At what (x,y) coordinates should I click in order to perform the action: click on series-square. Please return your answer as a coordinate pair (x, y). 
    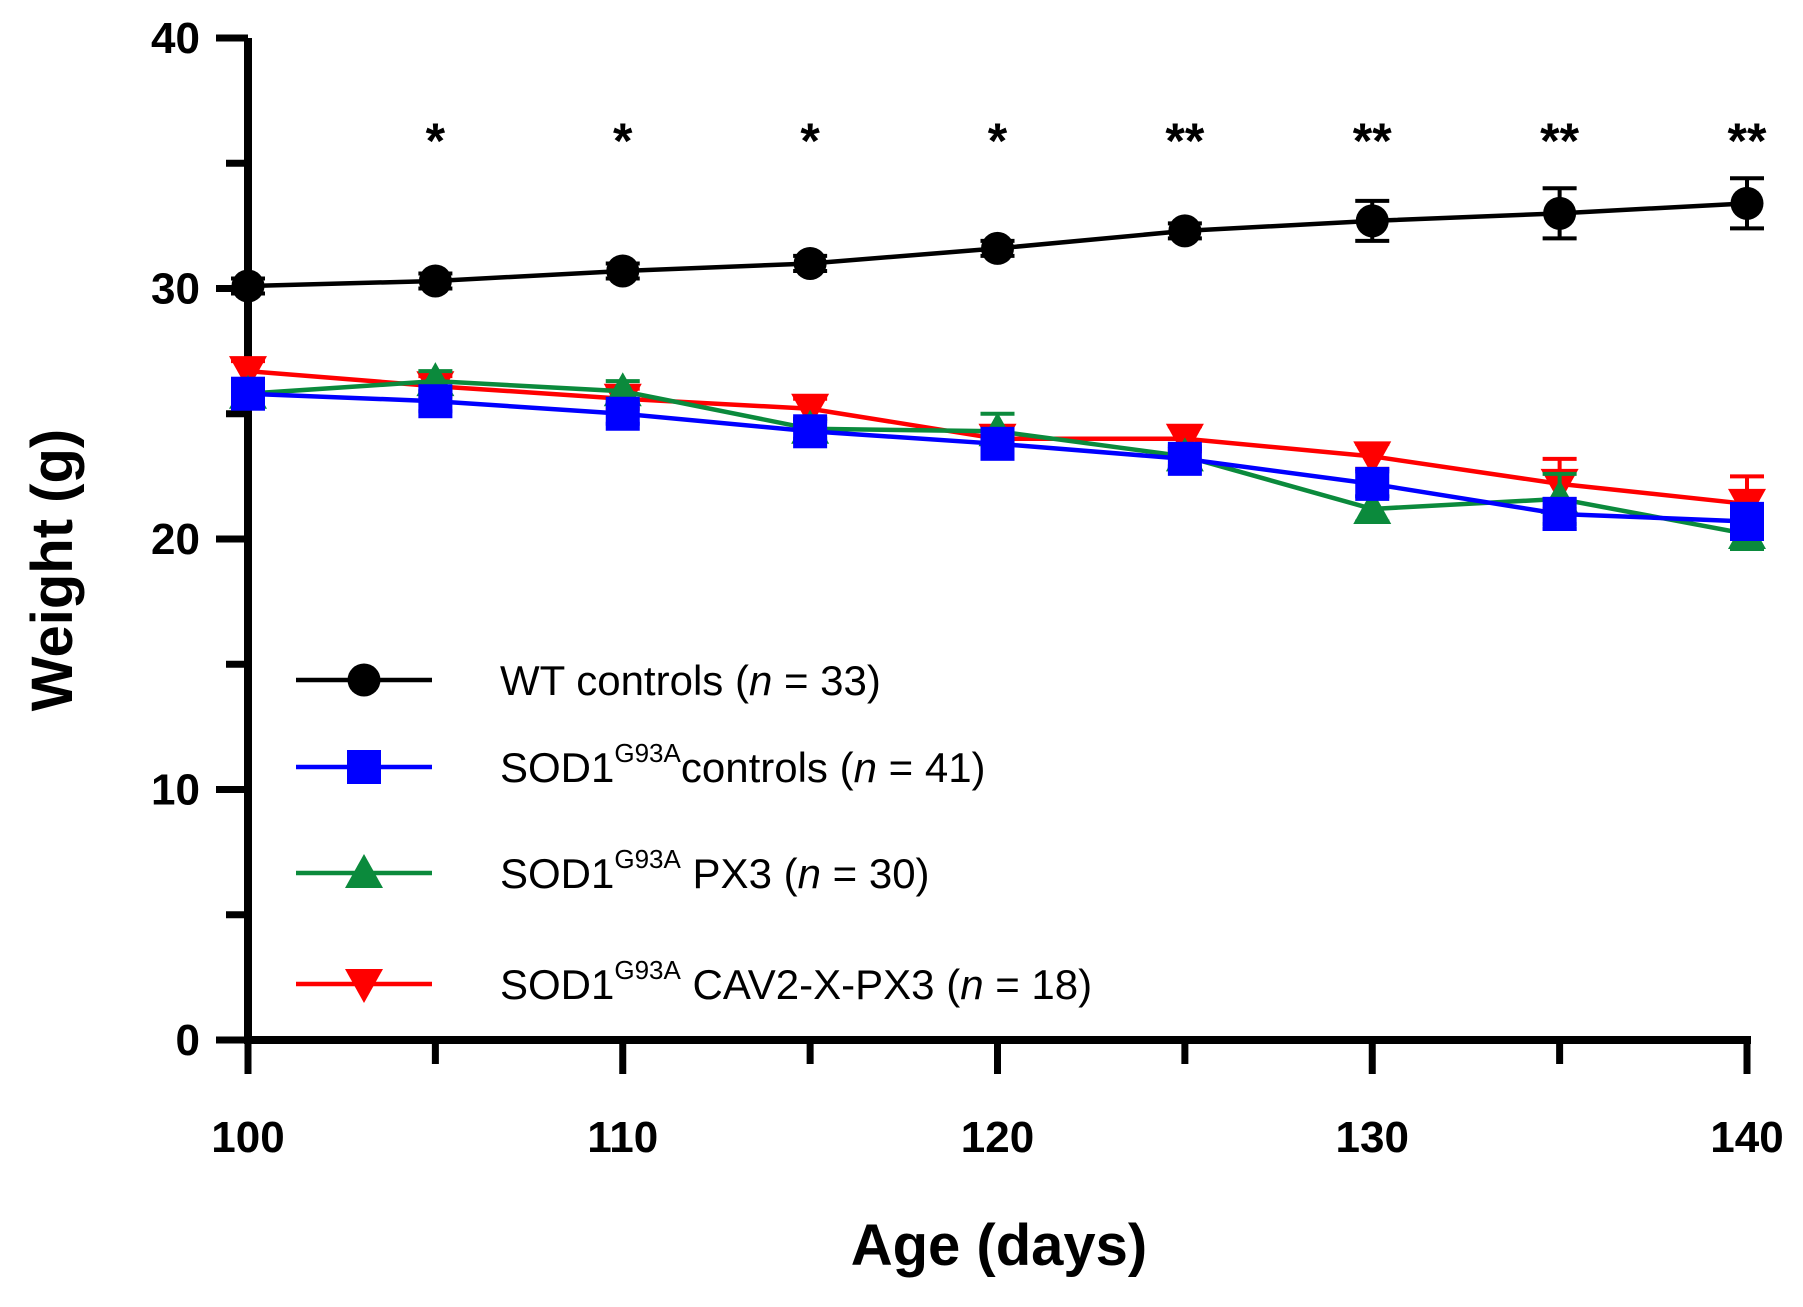
    Looking at the image, I should click on (997, 458).